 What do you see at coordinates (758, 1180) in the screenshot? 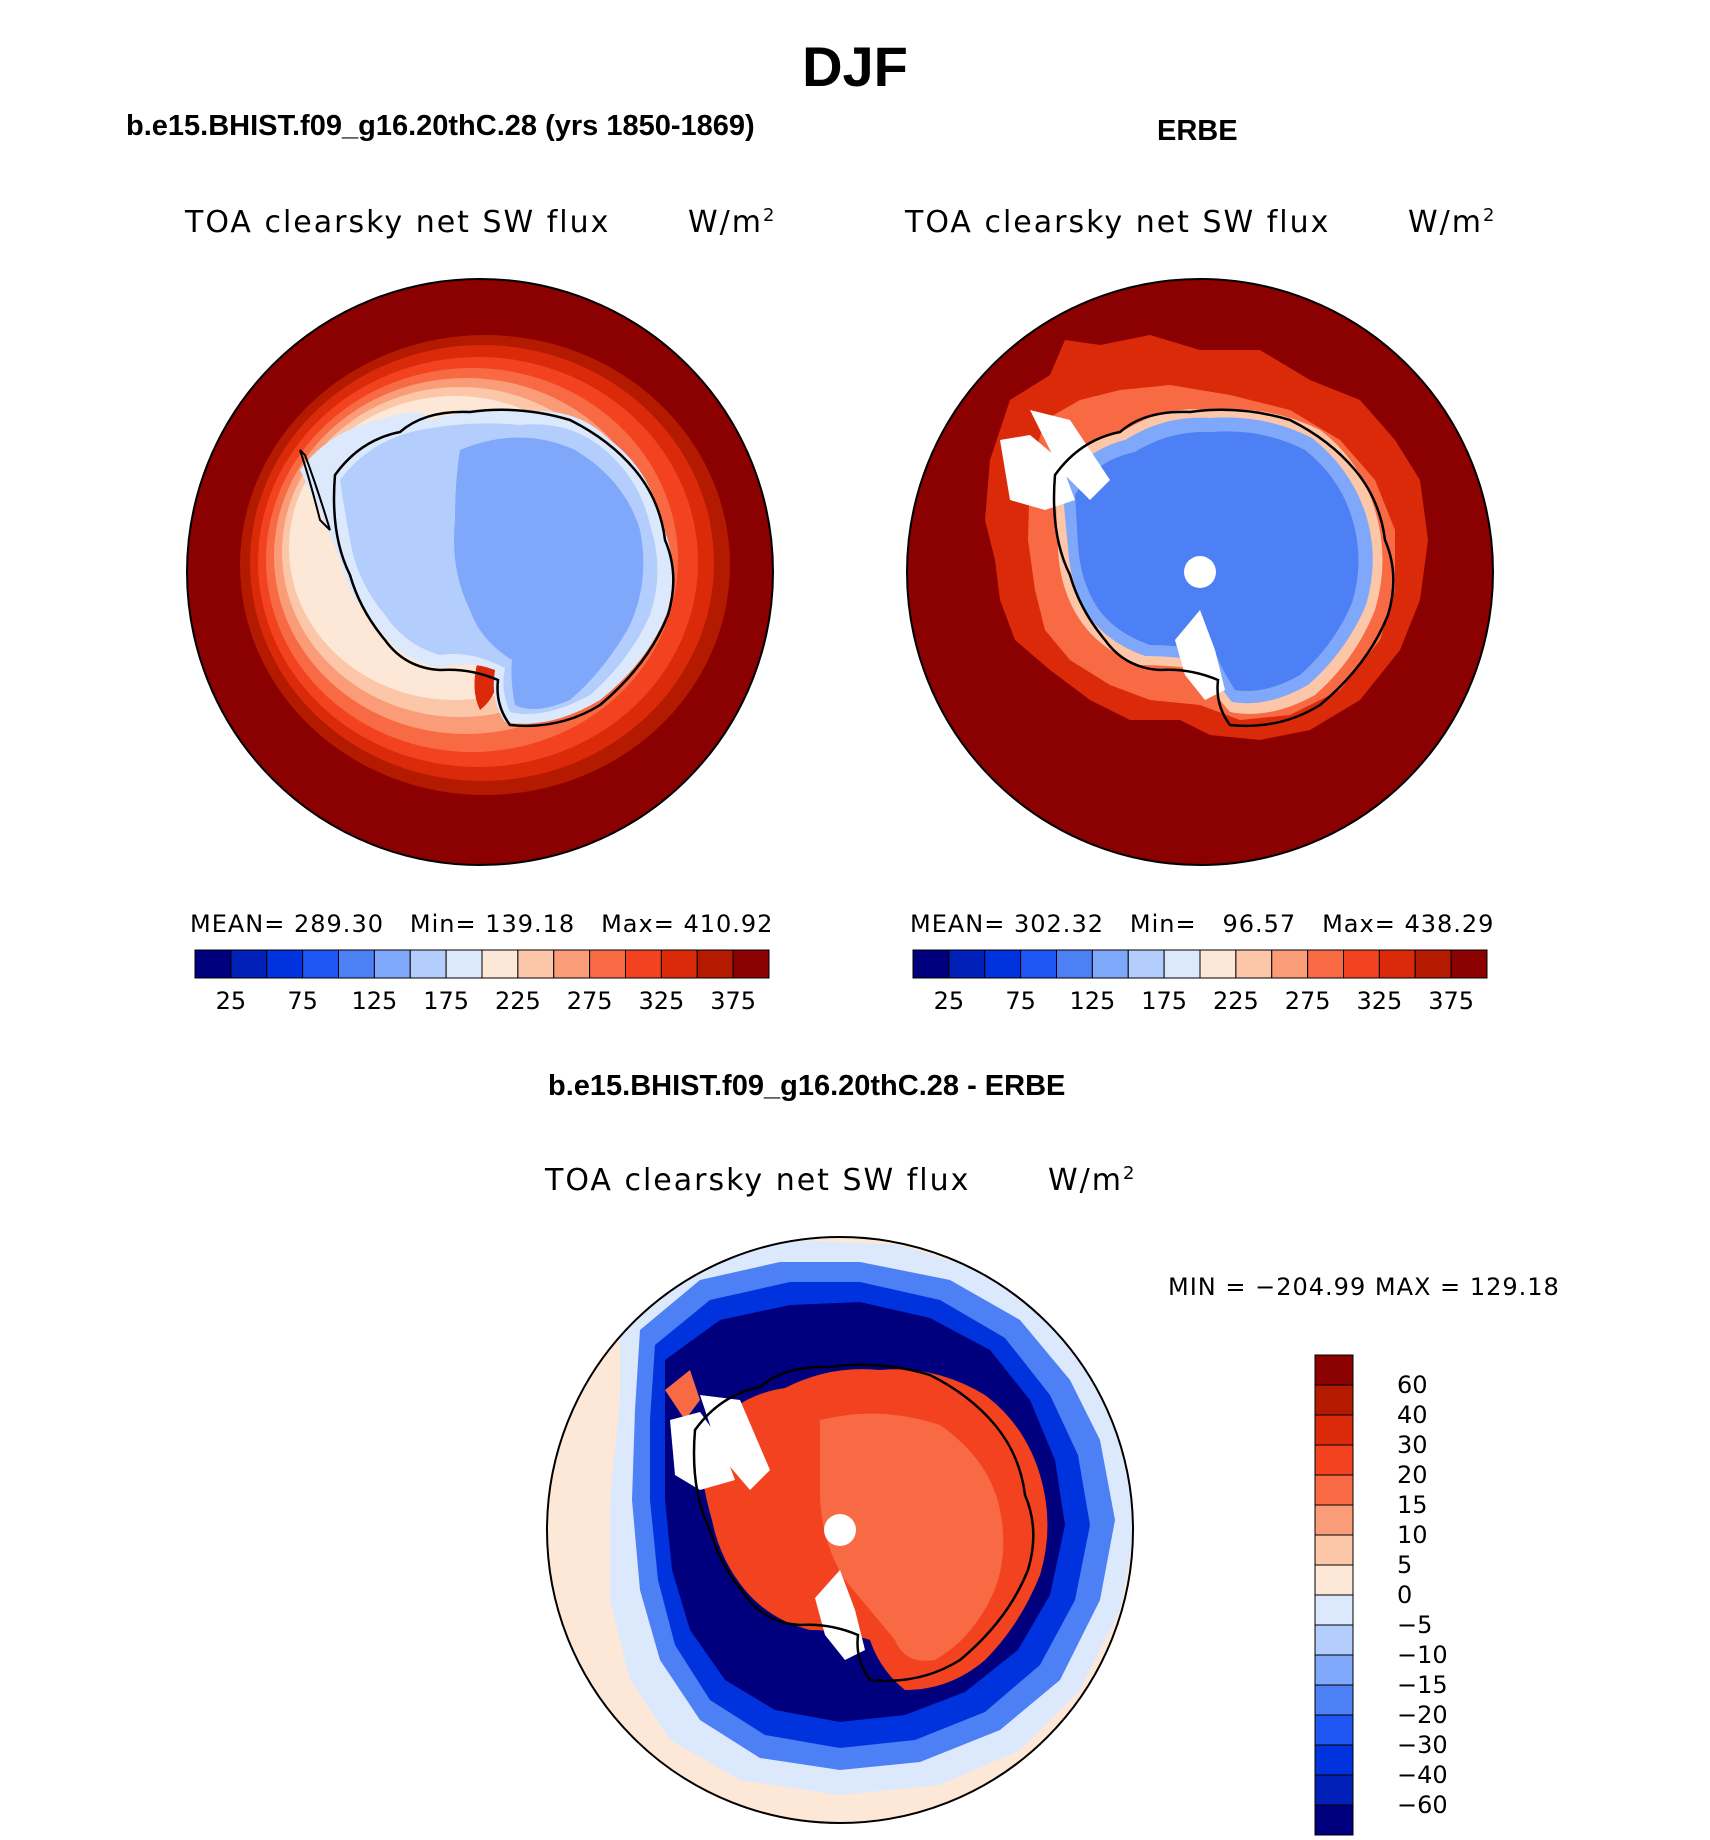
I see `variable-label-diff: TOA clearsky net SW flux` at bounding box center [758, 1180].